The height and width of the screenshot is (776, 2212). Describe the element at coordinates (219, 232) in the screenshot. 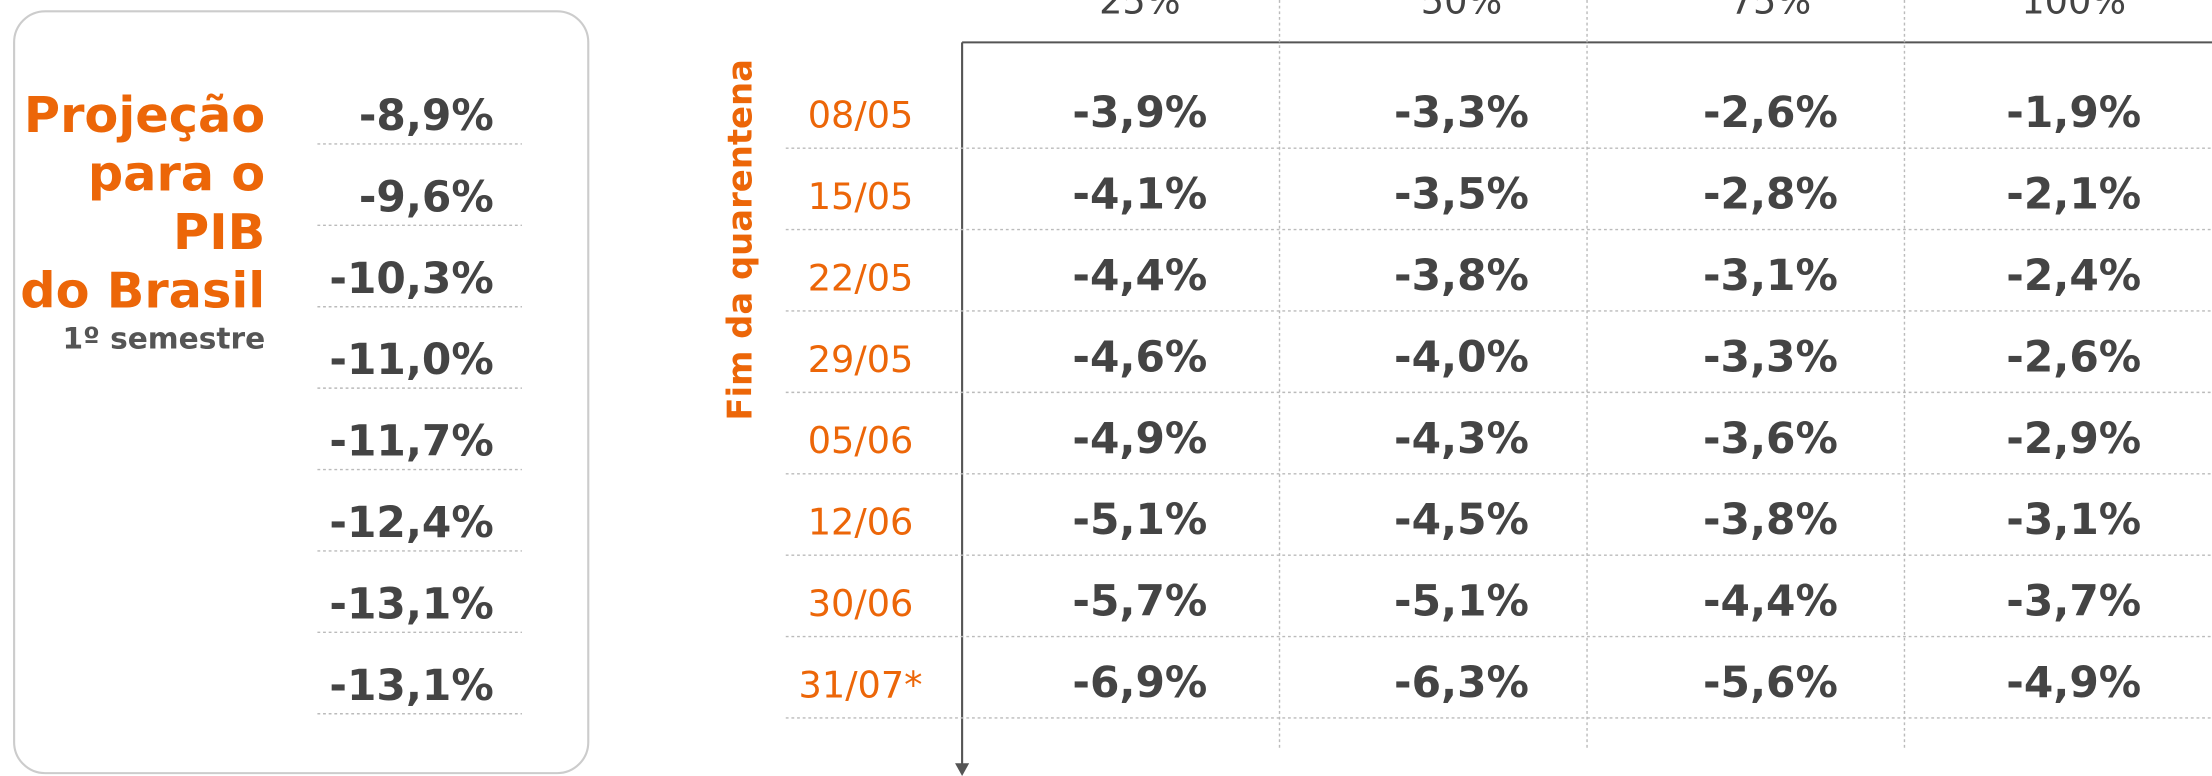

I see `title-line: PIB` at that location.